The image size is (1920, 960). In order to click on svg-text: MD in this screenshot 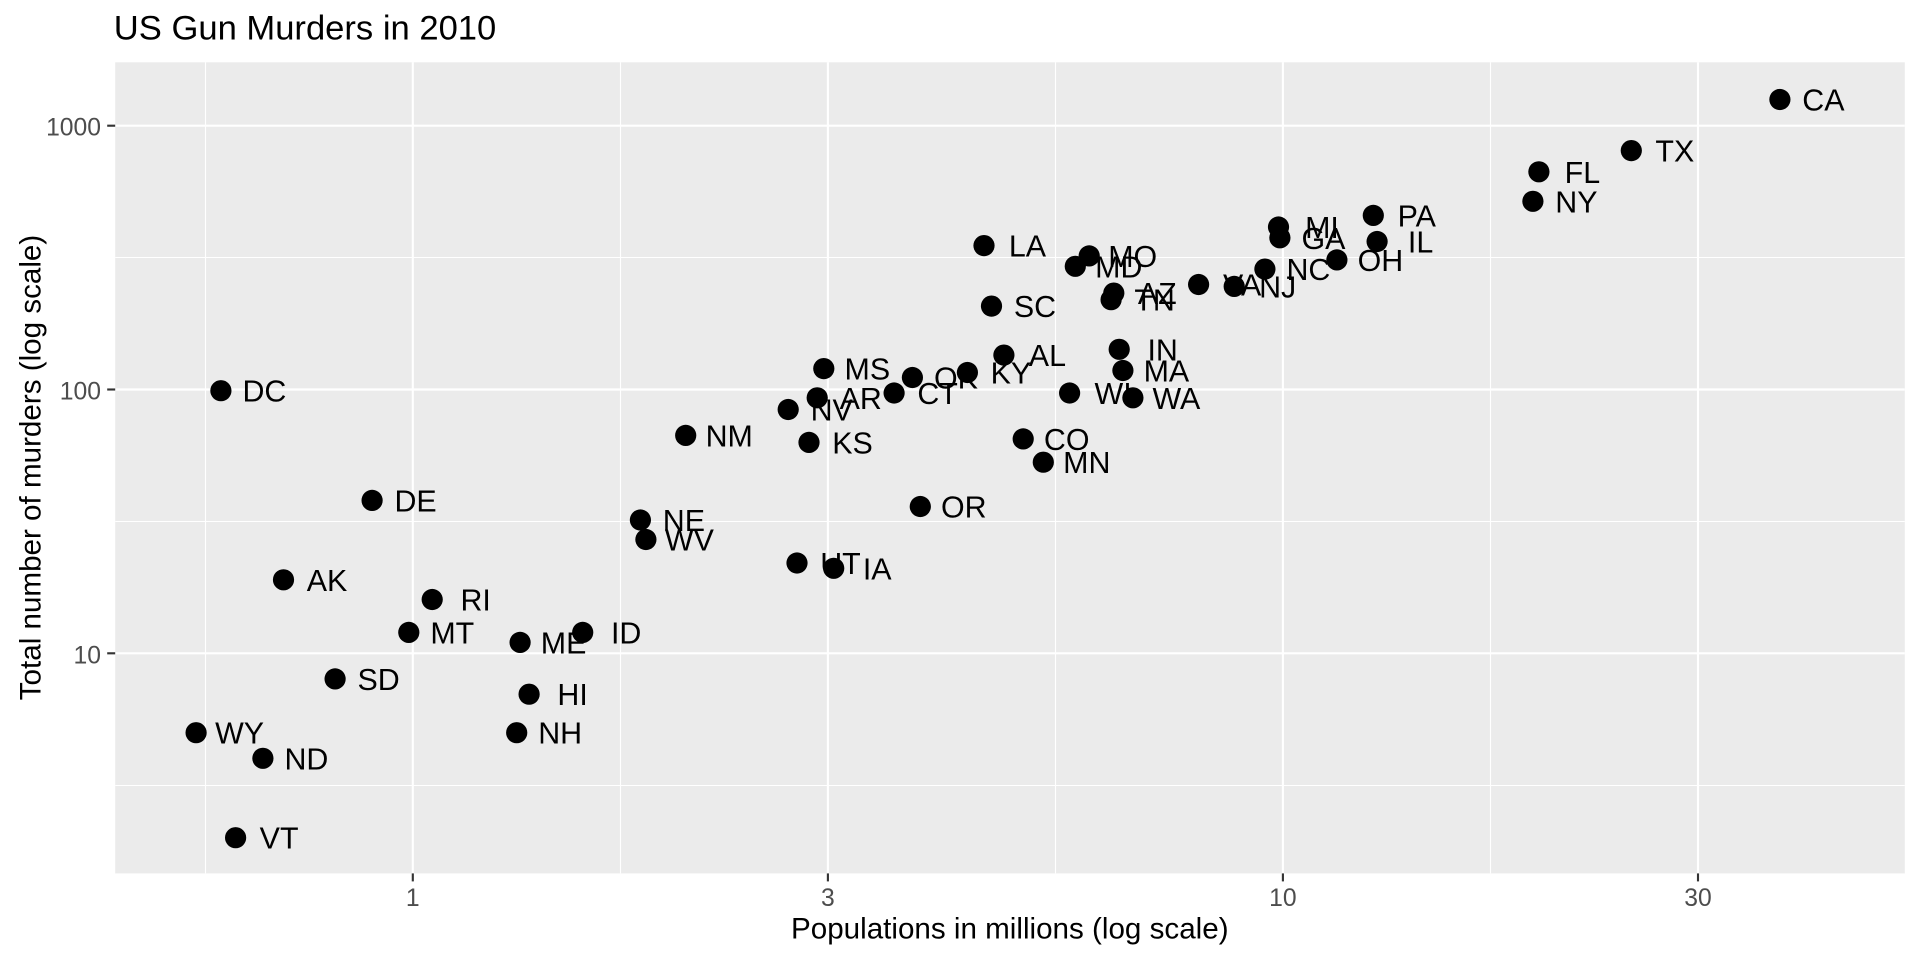, I will do `click(1118, 267)`.